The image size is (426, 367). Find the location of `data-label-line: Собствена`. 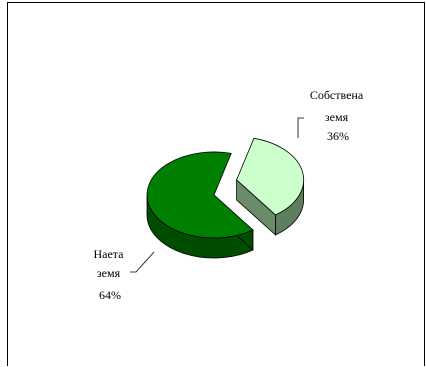

data-label-line: Собствена is located at coordinates (337, 95).